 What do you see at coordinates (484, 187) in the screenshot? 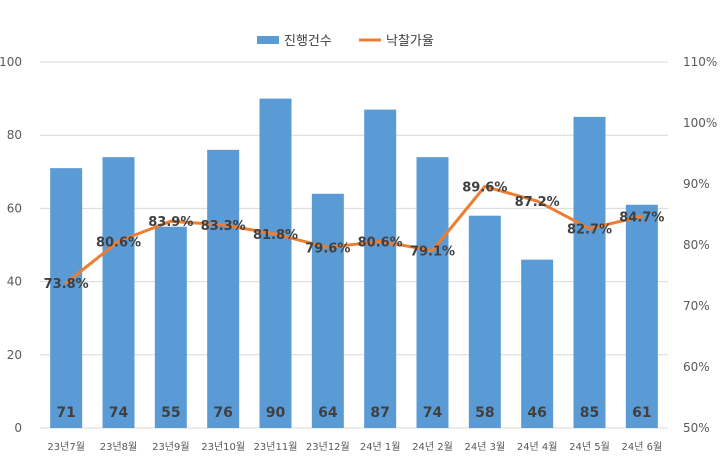
I see `line-value-label: 89.6%` at bounding box center [484, 187].